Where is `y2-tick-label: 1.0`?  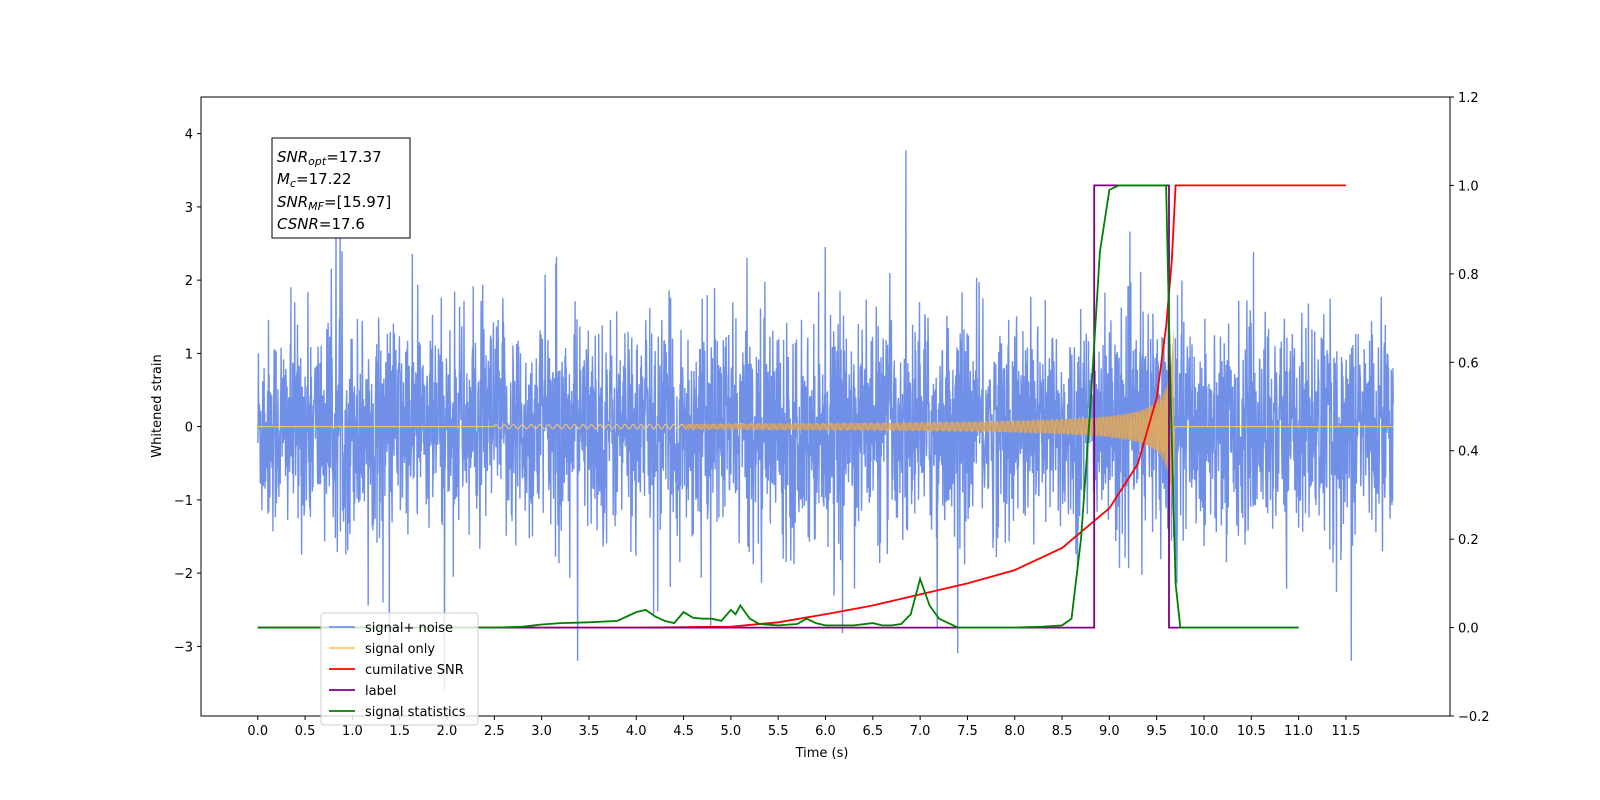 y2-tick-label: 1.0 is located at coordinates (1468, 186).